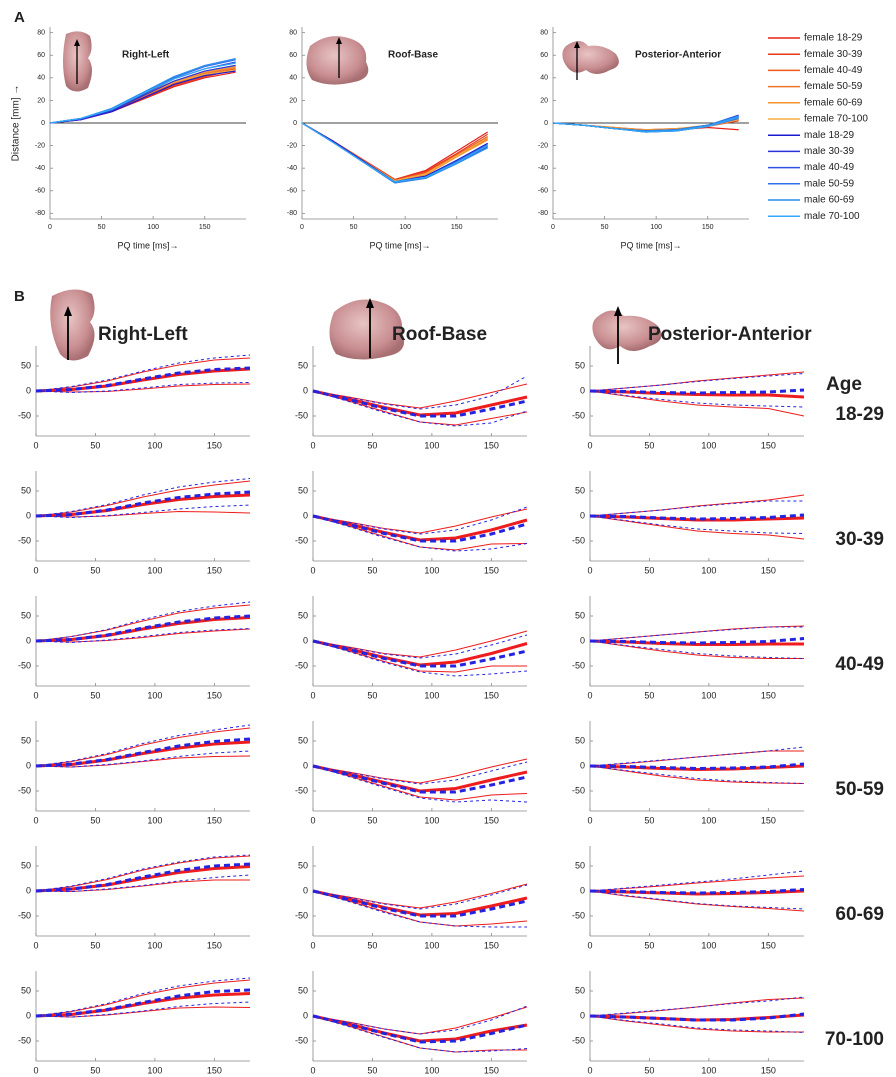 This screenshot has width=896, height=1077. What do you see at coordinates (829, 135) in the screenshot?
I see `legend-label: male 18-29` at bounding box center [829, 135].